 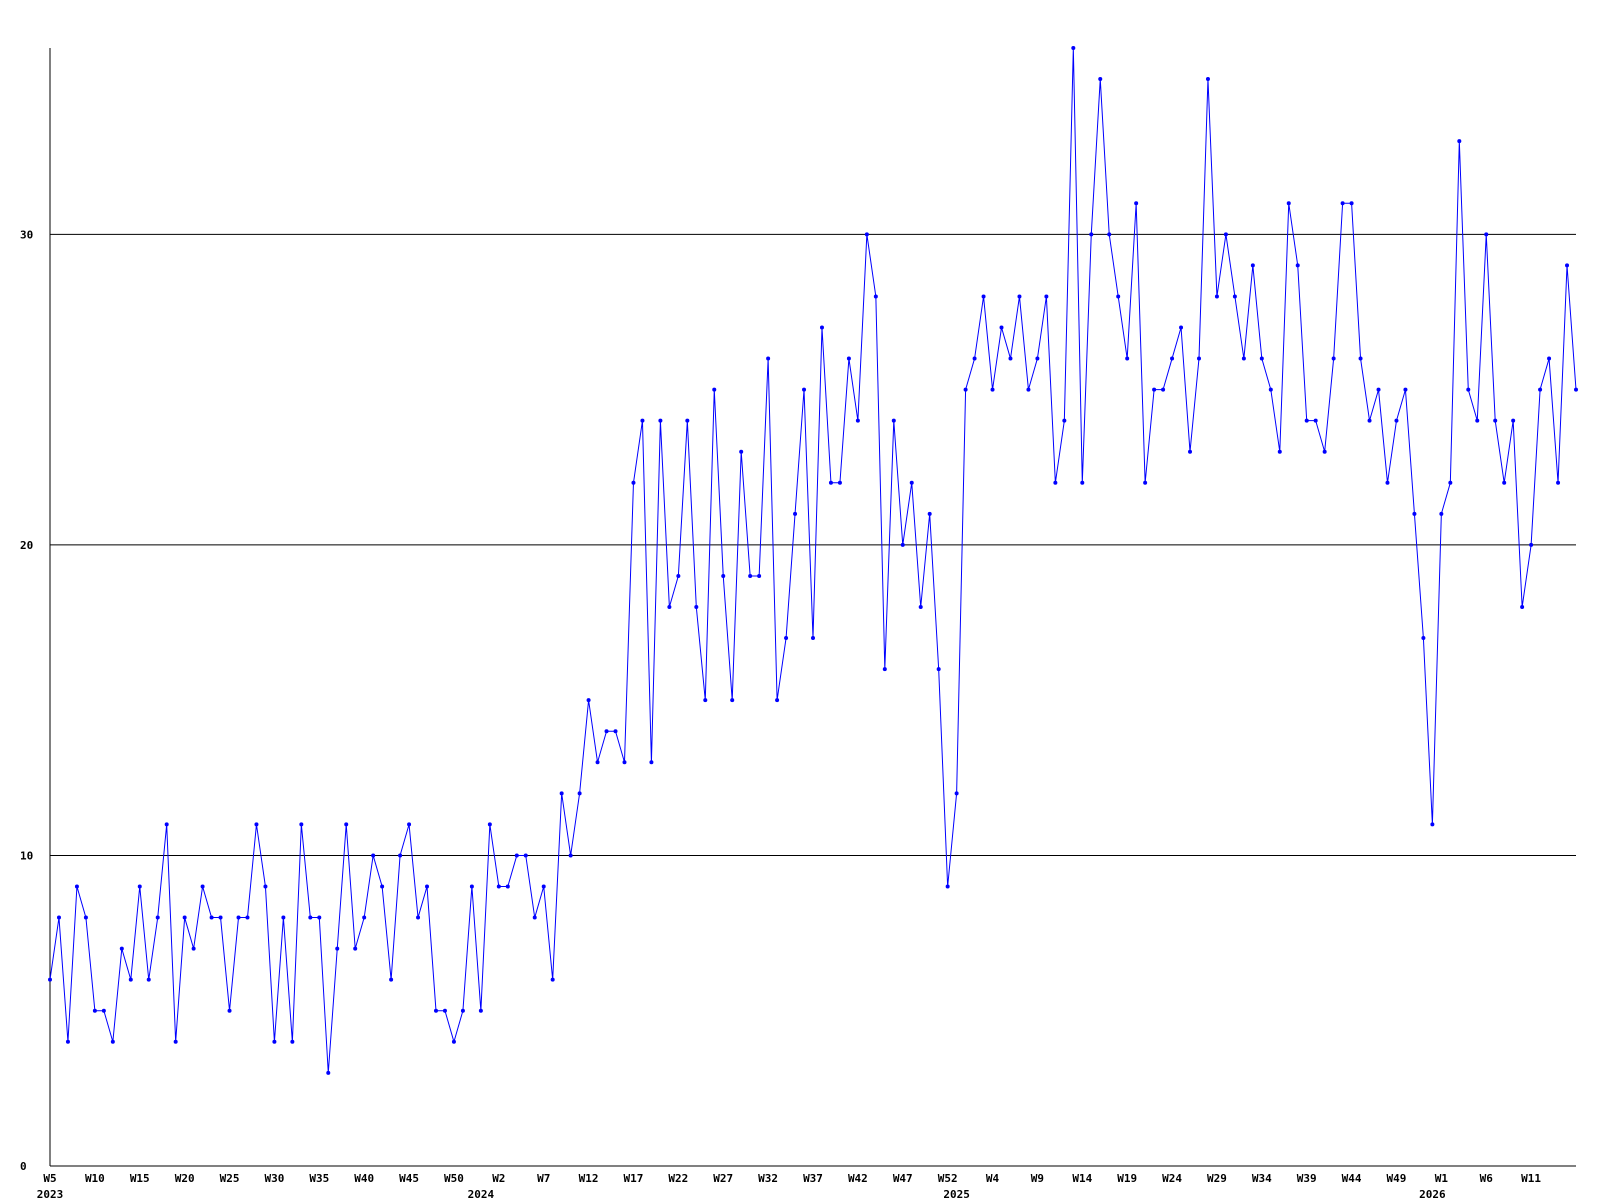 I want to click on x-tick-label: W37, so click(x=813, y=1178).